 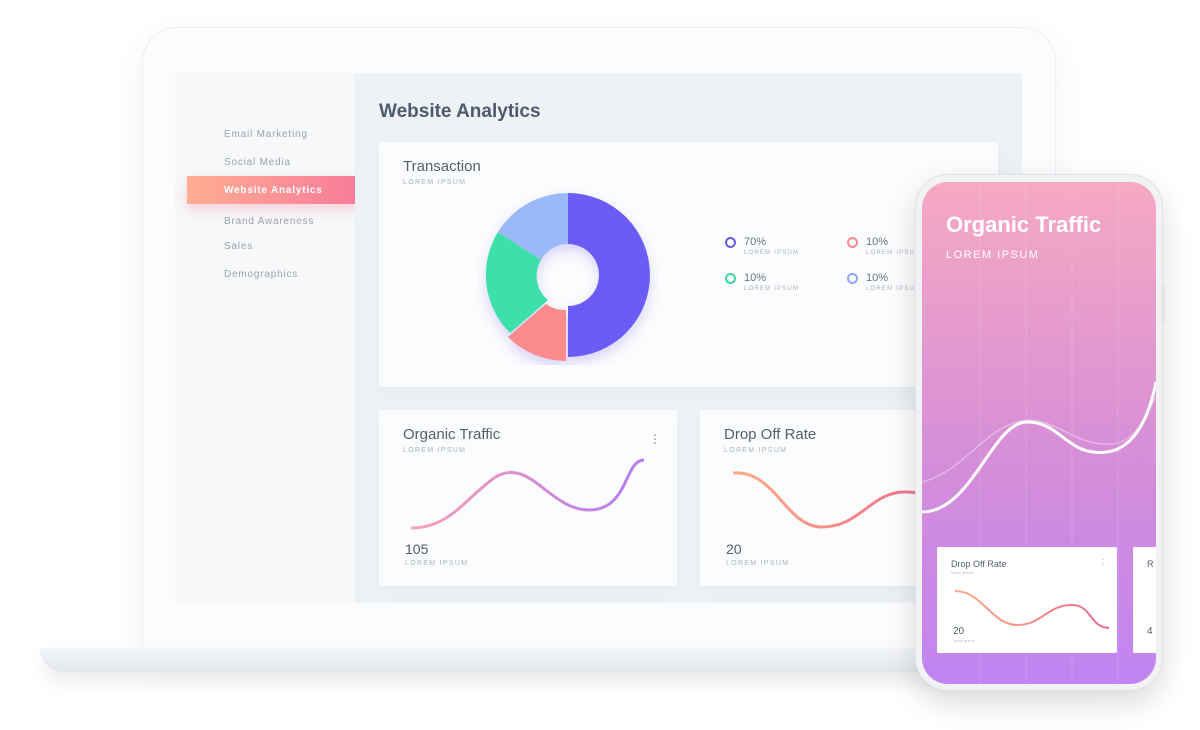 What do you see at coordinates (452, 434) in the screenshot?
I see `card-title: Organic Traffic` at bounding box center [452, 434].